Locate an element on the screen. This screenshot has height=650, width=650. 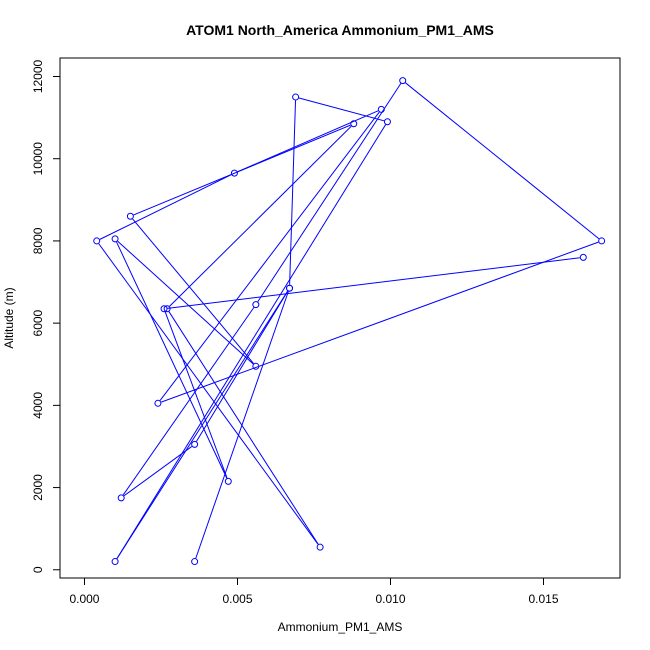
y-tick-label: 4000 is located at coordinates (38, 405).